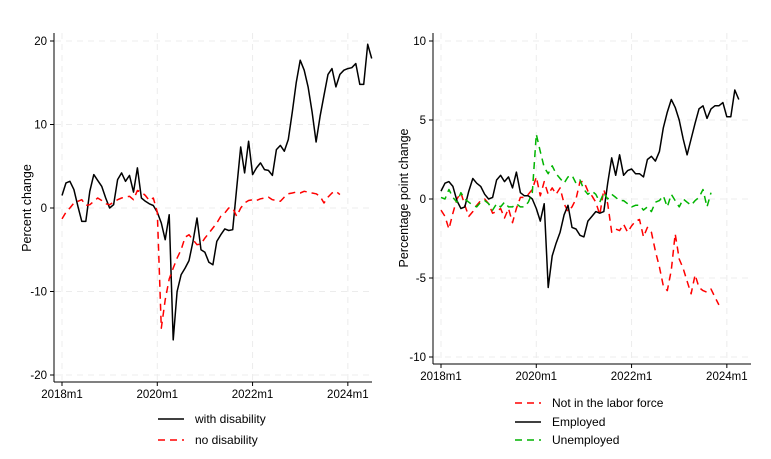 The image size is (771, 459). I want to click on legend-item-unemployed: Unemployed, so click(567, 440).